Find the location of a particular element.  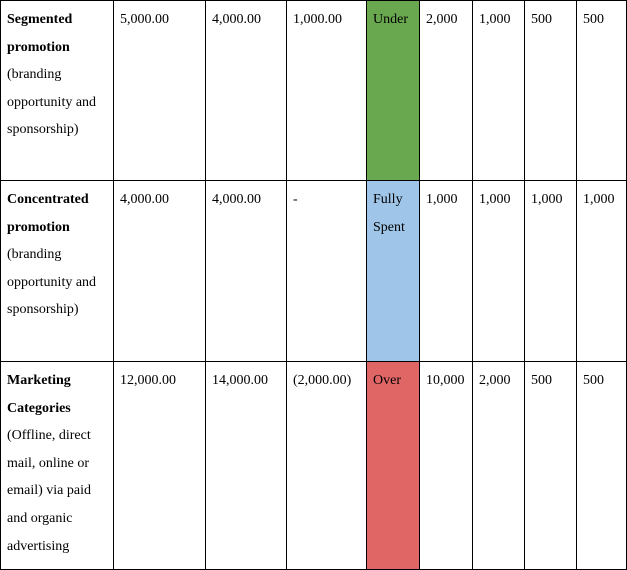

category-title: Marketing Categories is located at coordinates (39, 394).